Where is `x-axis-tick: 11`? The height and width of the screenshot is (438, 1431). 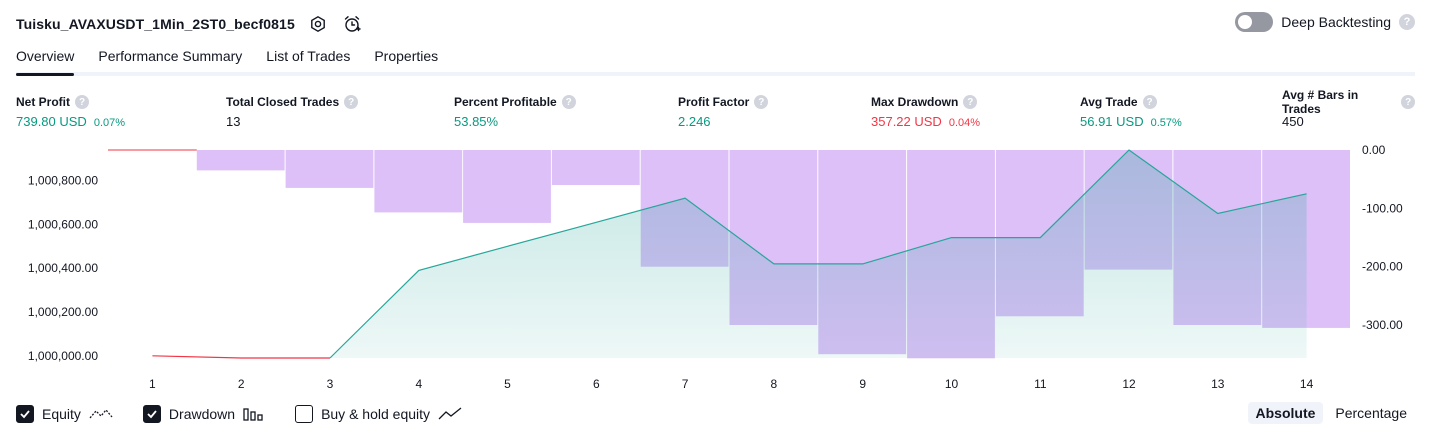 x-axis-tick: 11 is located at coordinates (1040, 384).